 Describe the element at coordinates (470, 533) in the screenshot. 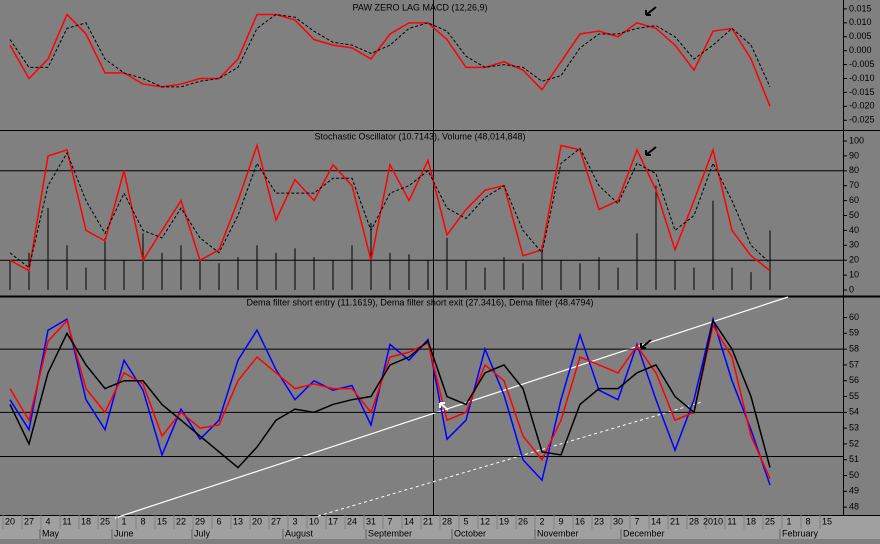

I see `month-label: October` at that location.